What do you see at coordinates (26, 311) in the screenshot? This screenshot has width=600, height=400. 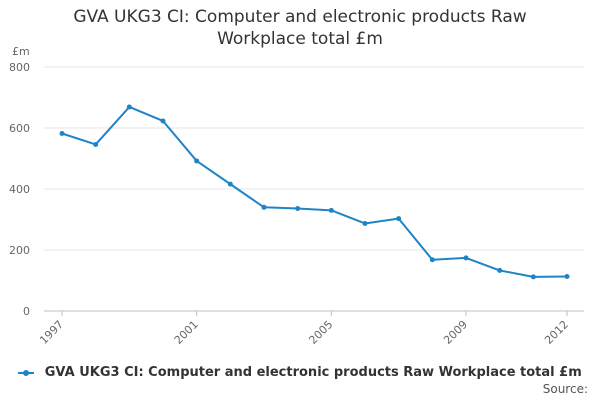 I see `y-tick-label-0: 0` at bounding box center [26, 311].